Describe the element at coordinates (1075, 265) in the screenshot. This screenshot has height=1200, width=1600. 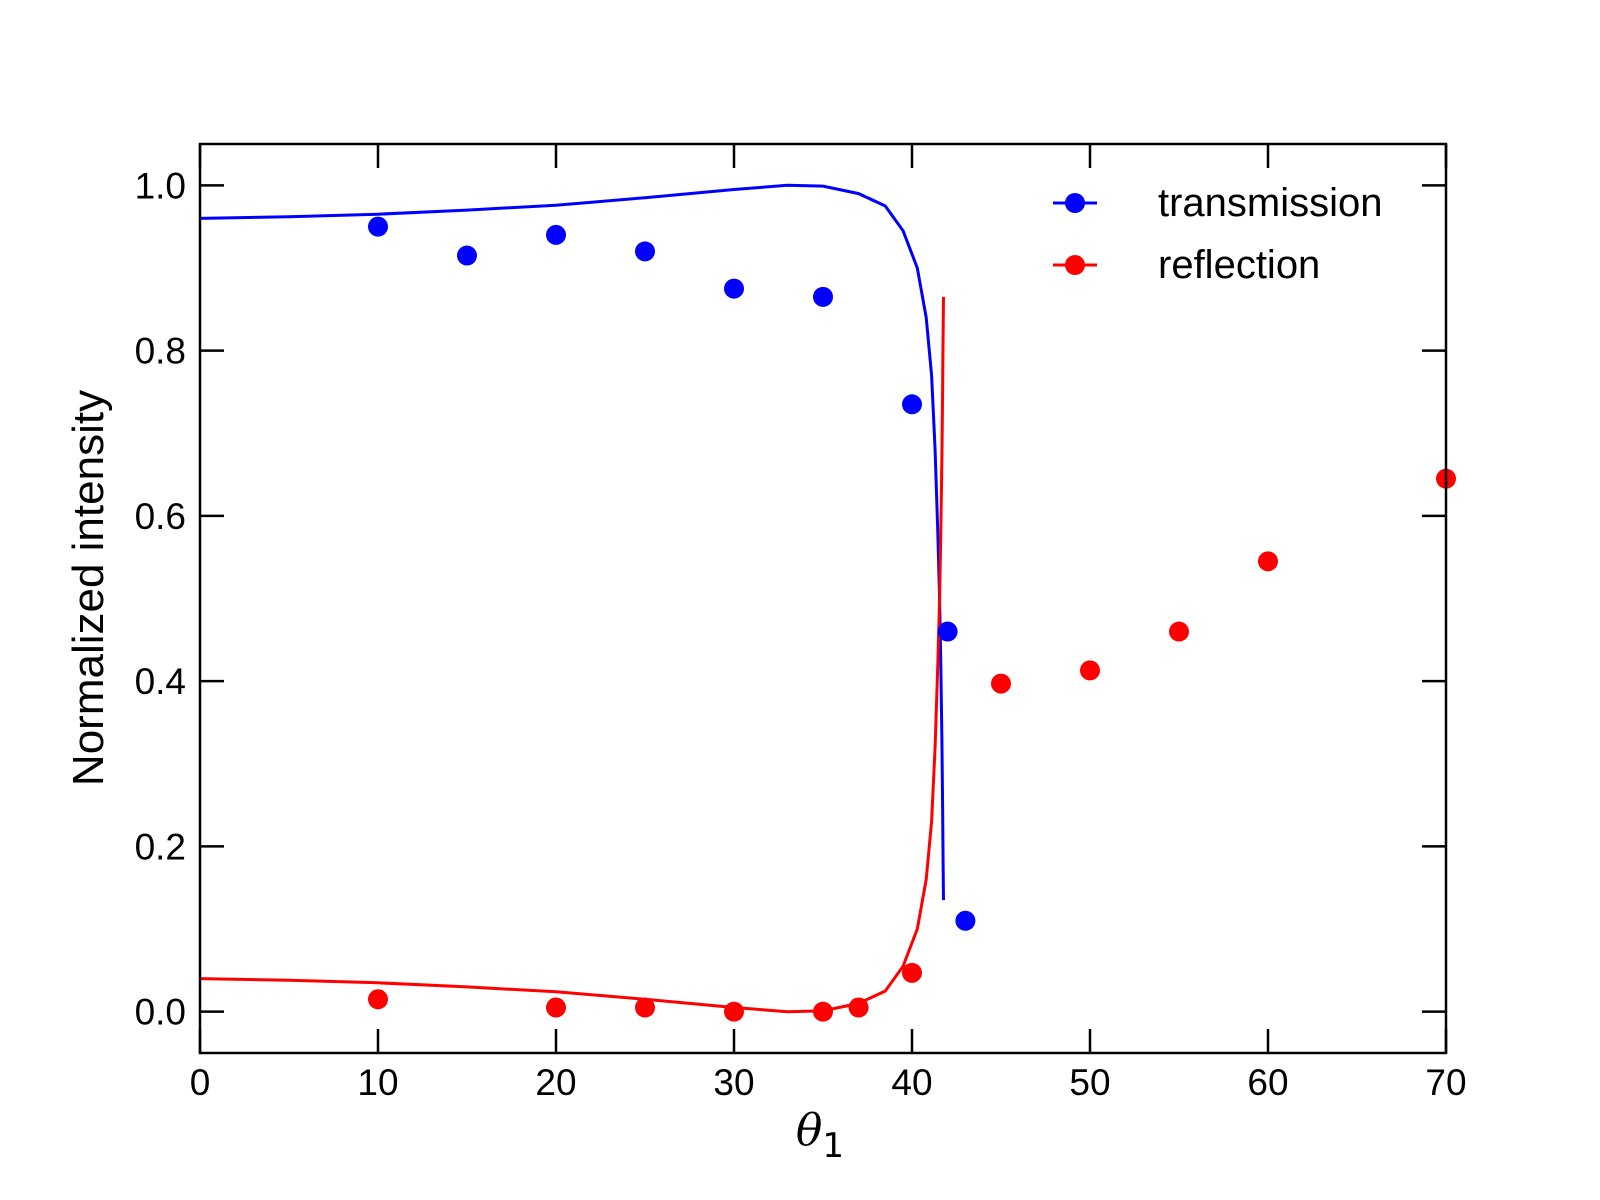
I see `legend-marker-reflection` at that location.